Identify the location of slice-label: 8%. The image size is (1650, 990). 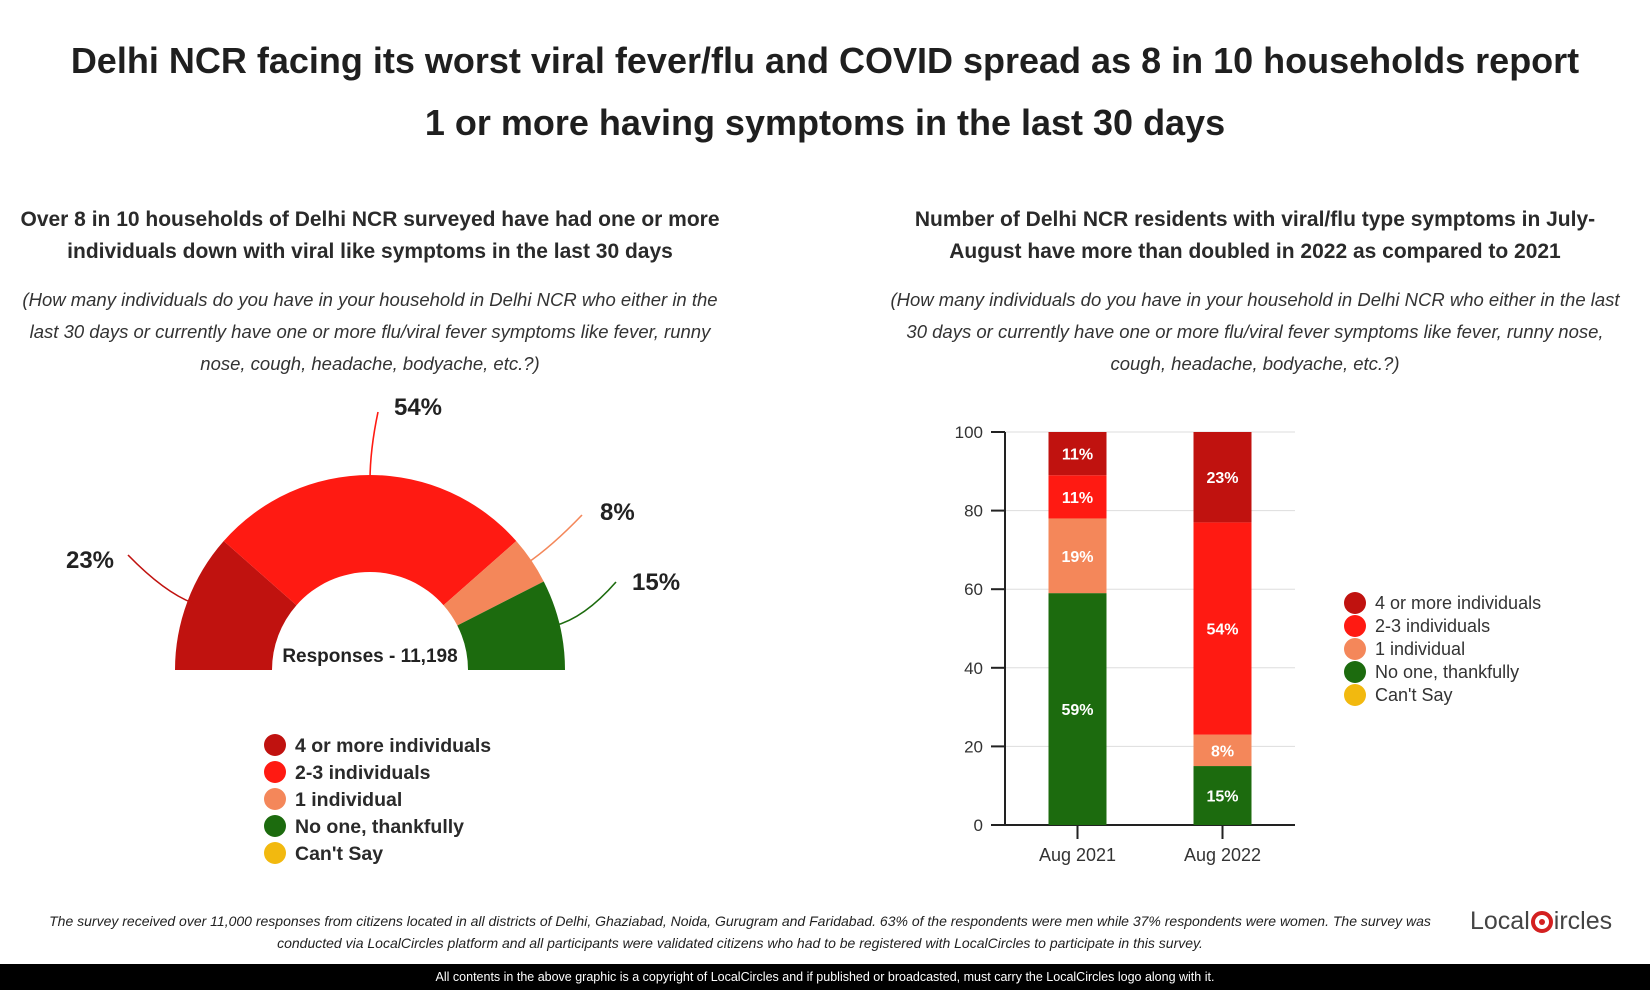
(617, 512).